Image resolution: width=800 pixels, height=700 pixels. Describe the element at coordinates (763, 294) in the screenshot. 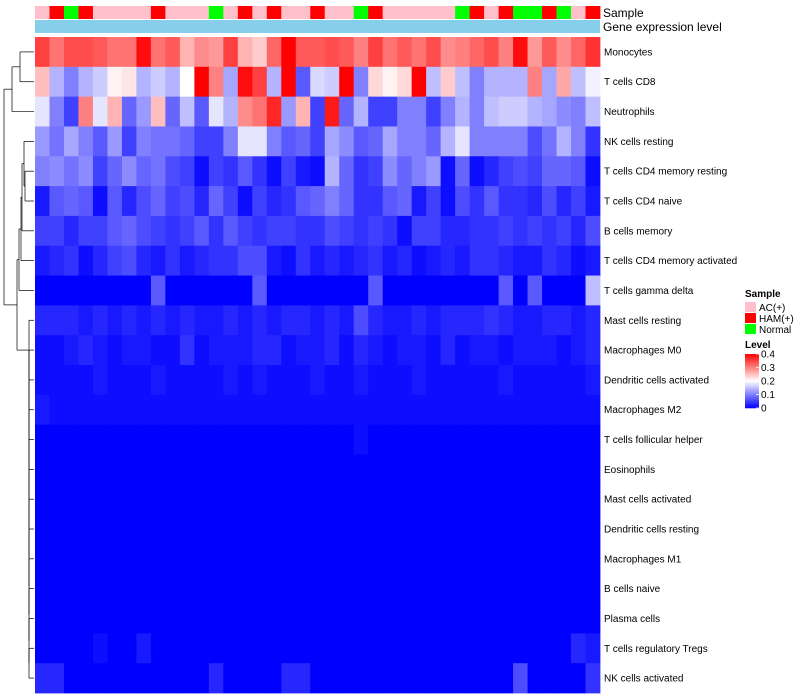

I see `sample-legend-title: Sample` at that location.